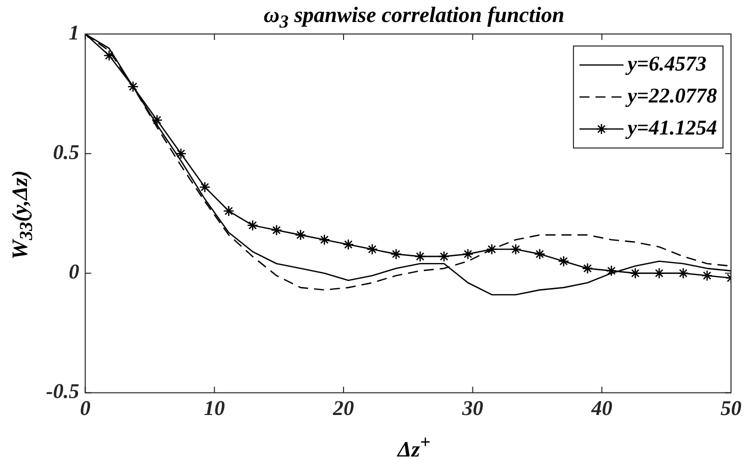 The width and height of the screenshot is (749, 464). What do you see at coordinates (74, 272) in the screenshot?
I see `y-tick-label: 0` at bounding box center [74, 272].